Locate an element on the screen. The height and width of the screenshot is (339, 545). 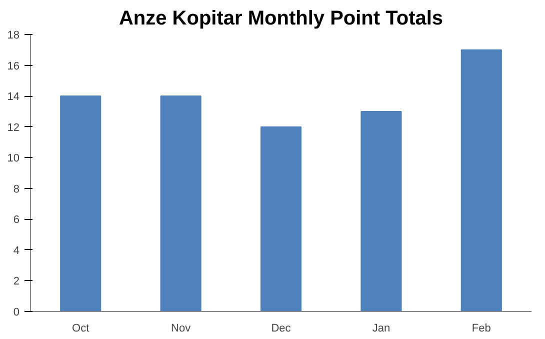
y-tick-label: 2 is located at coordinates (16, 282).